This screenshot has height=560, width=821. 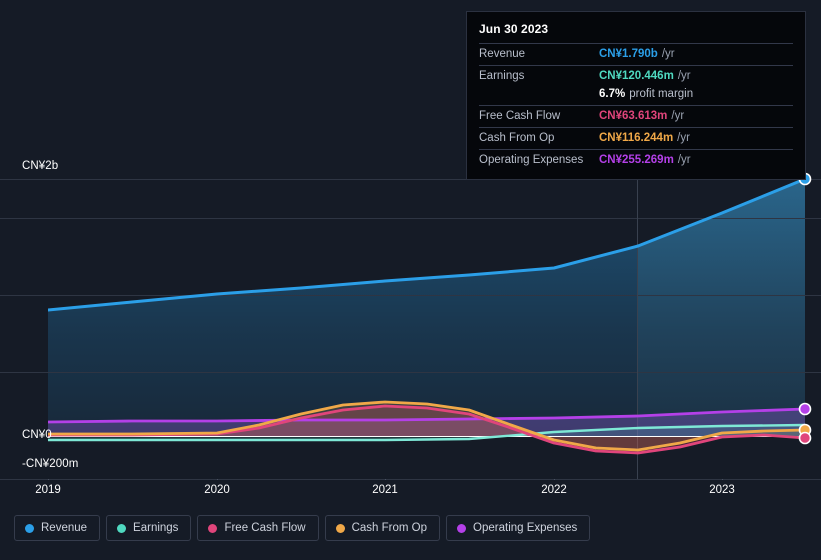 I want to click on legend-item-operating-expenses: Operating Expenses, so click(x=518, y=528).